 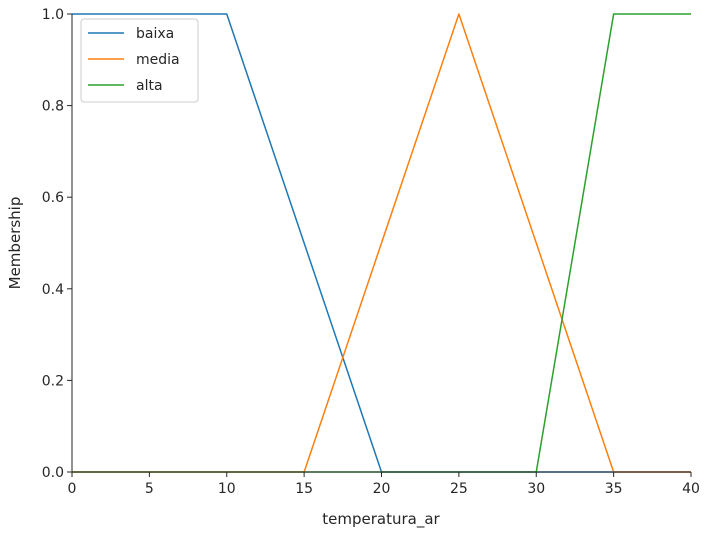 I want to click on y-ticks: 0.0 0.2 0.4 0.6 0.8 1.0, so click(x=57, y=244).